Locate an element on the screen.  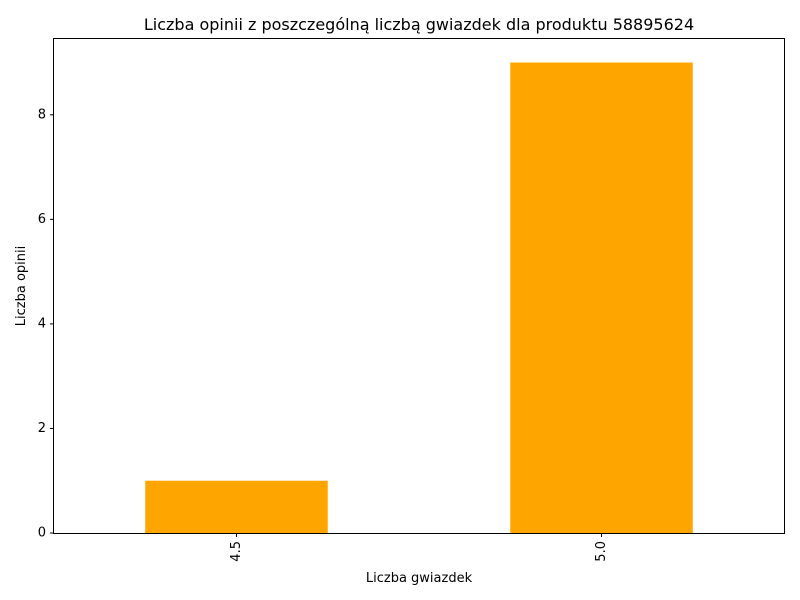
y-tick-label: 0 is located at coordinates (42, 533).